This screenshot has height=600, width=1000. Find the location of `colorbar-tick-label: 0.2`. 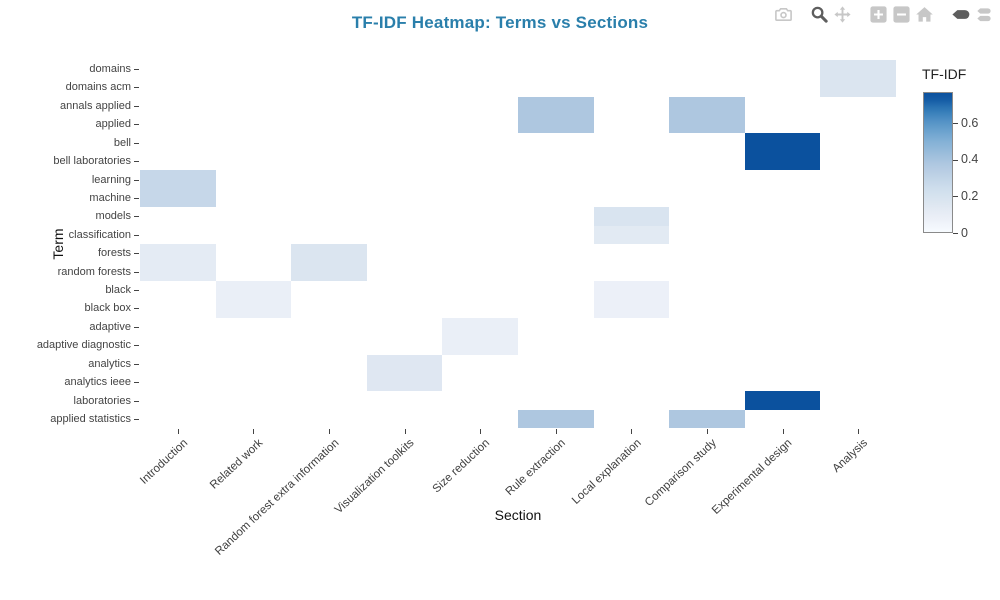

colorbar-tick-label: 0.2 is located at coordinates (970, 195).